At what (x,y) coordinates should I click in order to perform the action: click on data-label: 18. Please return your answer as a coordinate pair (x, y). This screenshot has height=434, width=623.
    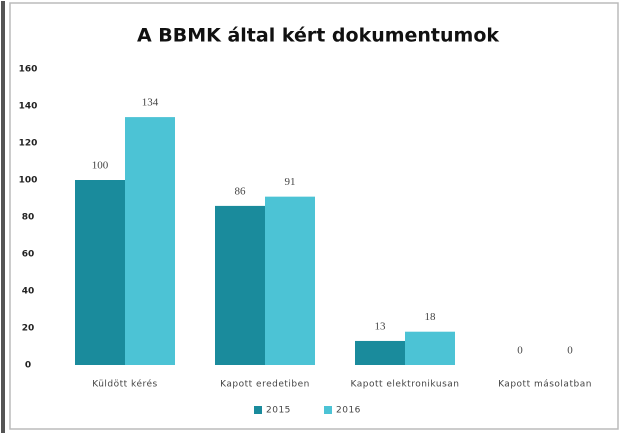
    Looking at the image, I should click on (431, 317).